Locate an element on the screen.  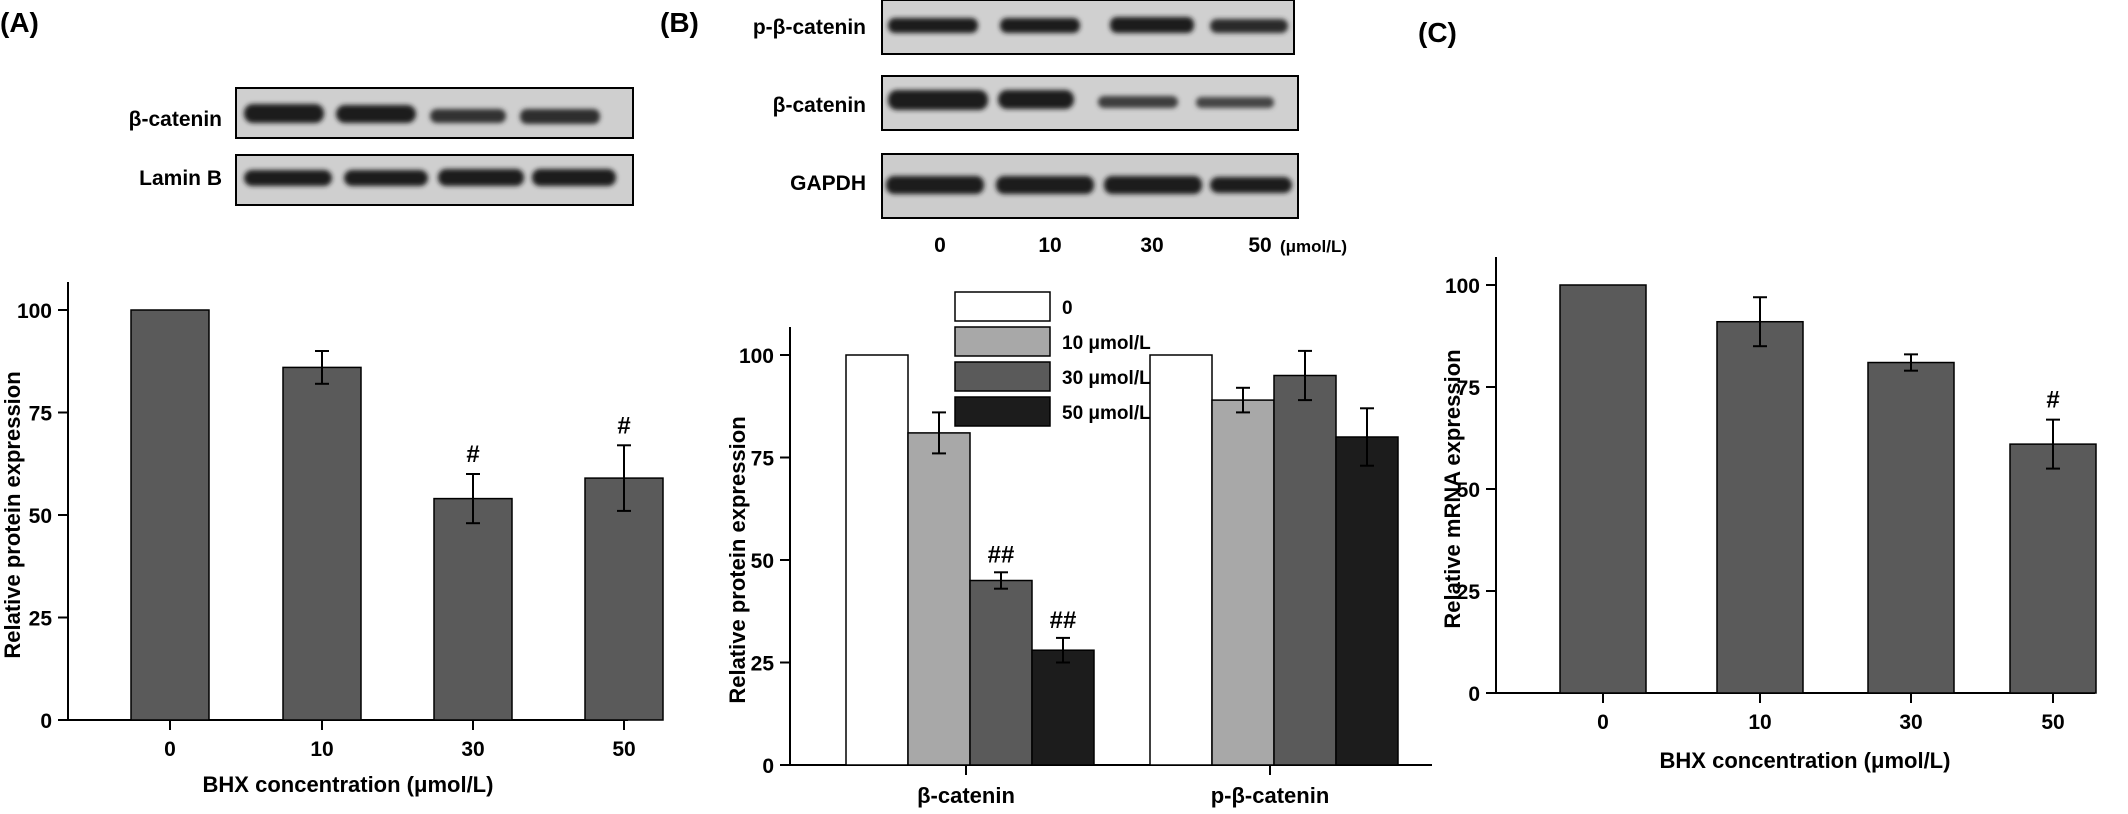
lane-label: 0 is located at coordinates (940, 245).